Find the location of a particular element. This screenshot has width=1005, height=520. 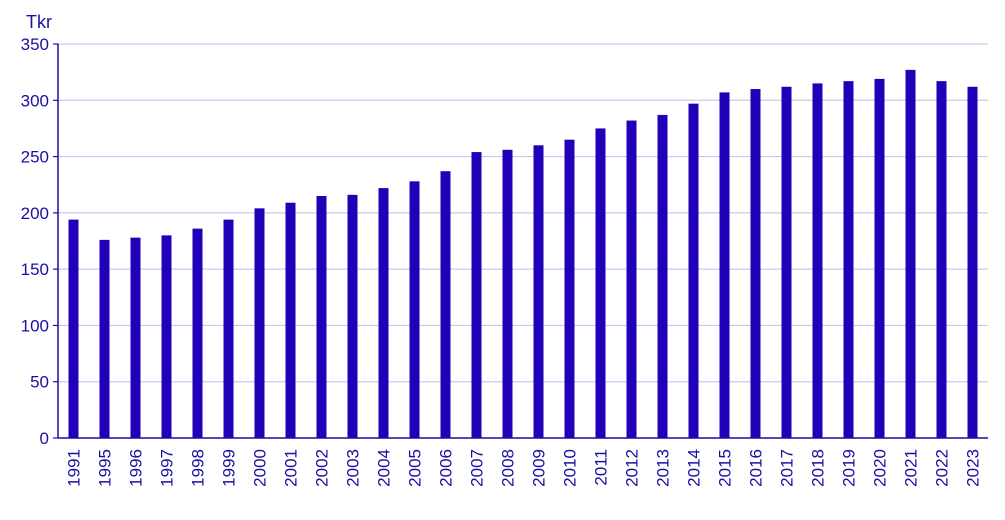

bar-2003 is located at coordinates (352, 316).